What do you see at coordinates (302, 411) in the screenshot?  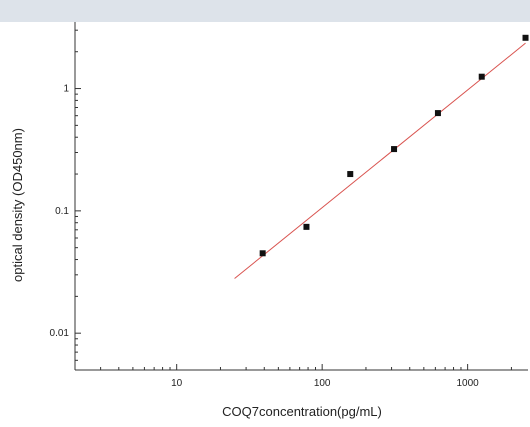 I see `x-axis-label: COQ7concentration(pg/mL)` at bounding box center [302, 411].